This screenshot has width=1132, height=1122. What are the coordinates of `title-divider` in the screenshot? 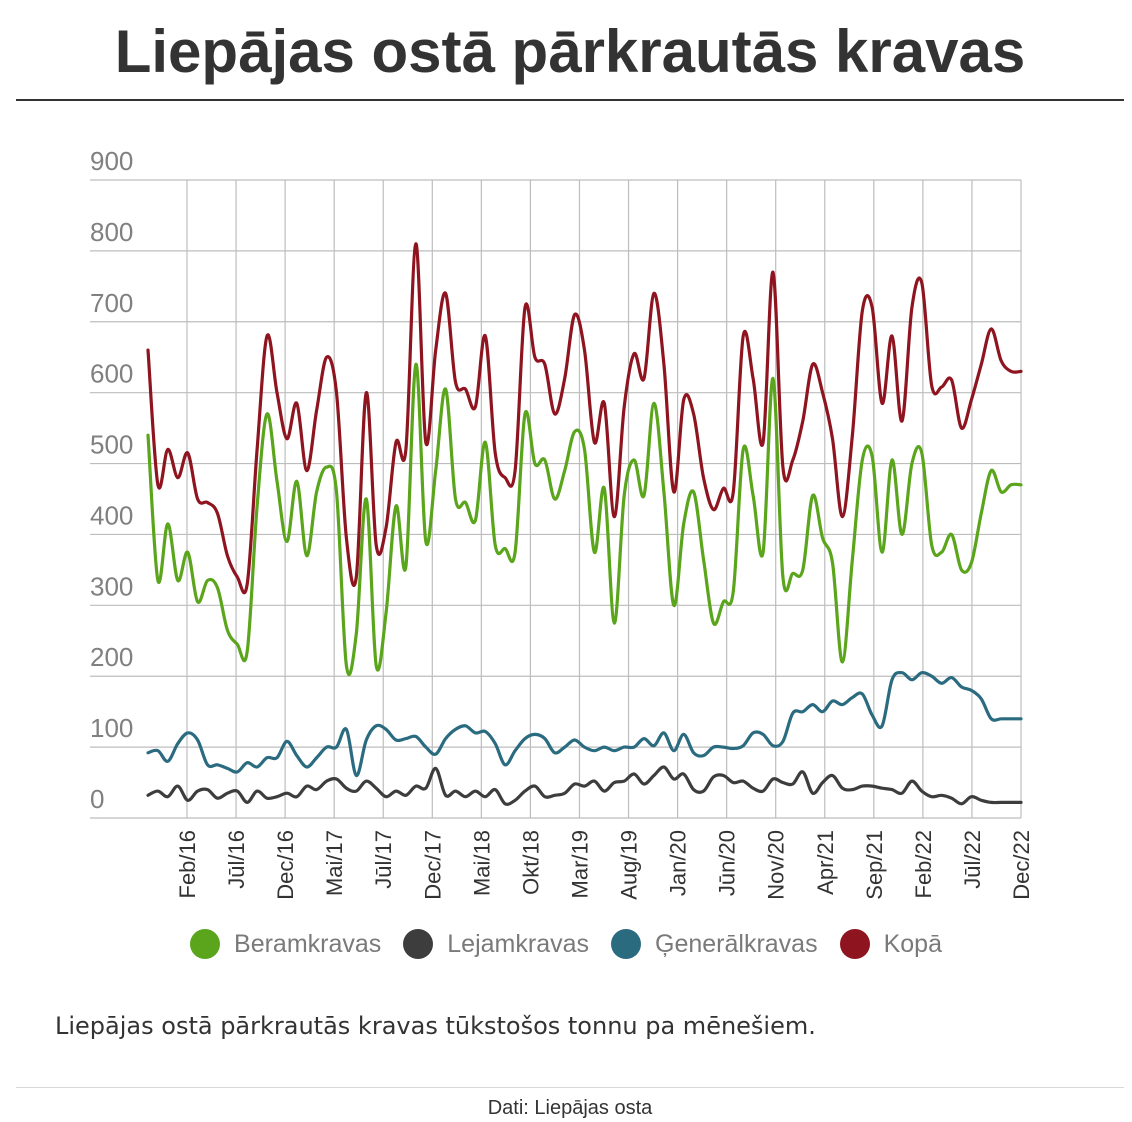 It's located at (570, 100).